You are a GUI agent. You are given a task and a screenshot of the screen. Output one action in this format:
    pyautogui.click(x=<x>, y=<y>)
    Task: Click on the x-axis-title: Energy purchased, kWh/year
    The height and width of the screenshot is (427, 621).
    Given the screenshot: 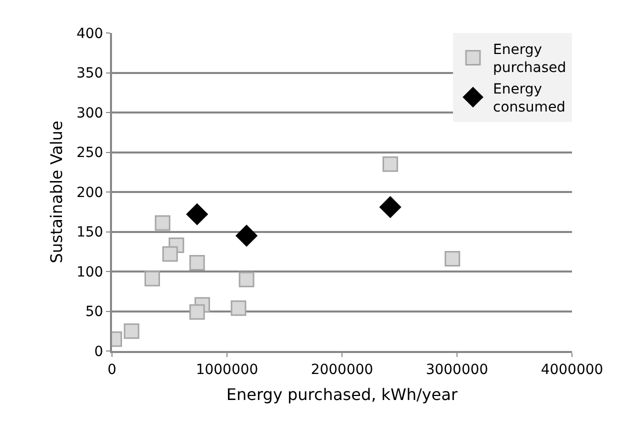 What is the action you would take?
    pyautogui.click(x=342, y=394)
    